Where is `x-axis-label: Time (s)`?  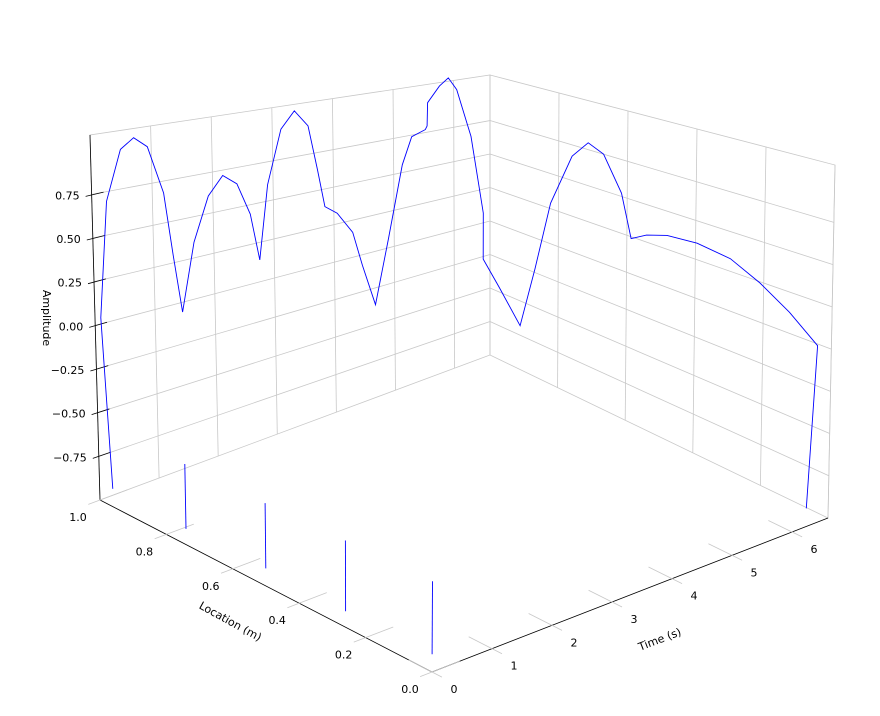
x-axis-label: Time (s) is located at coordinates (659, 639).